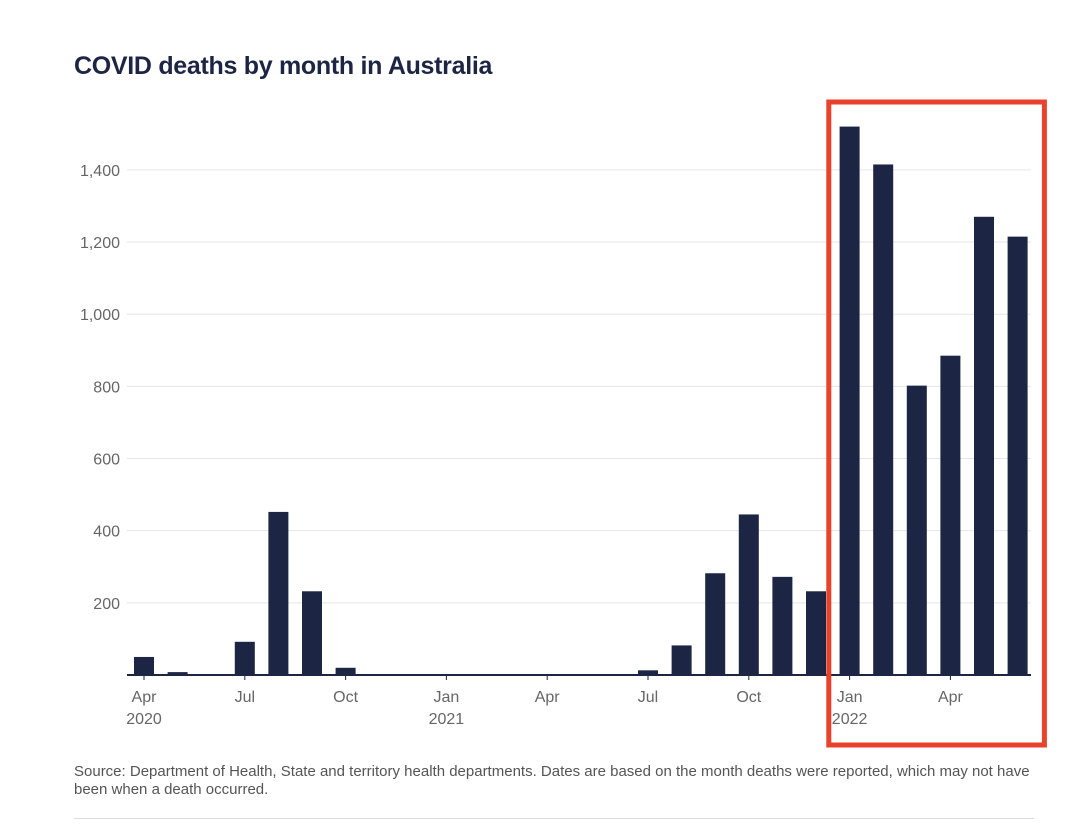  What do you see at coordinates (106, 387) in the screenshot?
I see `y-tick-label: 800` at bounding box center [106, 387].